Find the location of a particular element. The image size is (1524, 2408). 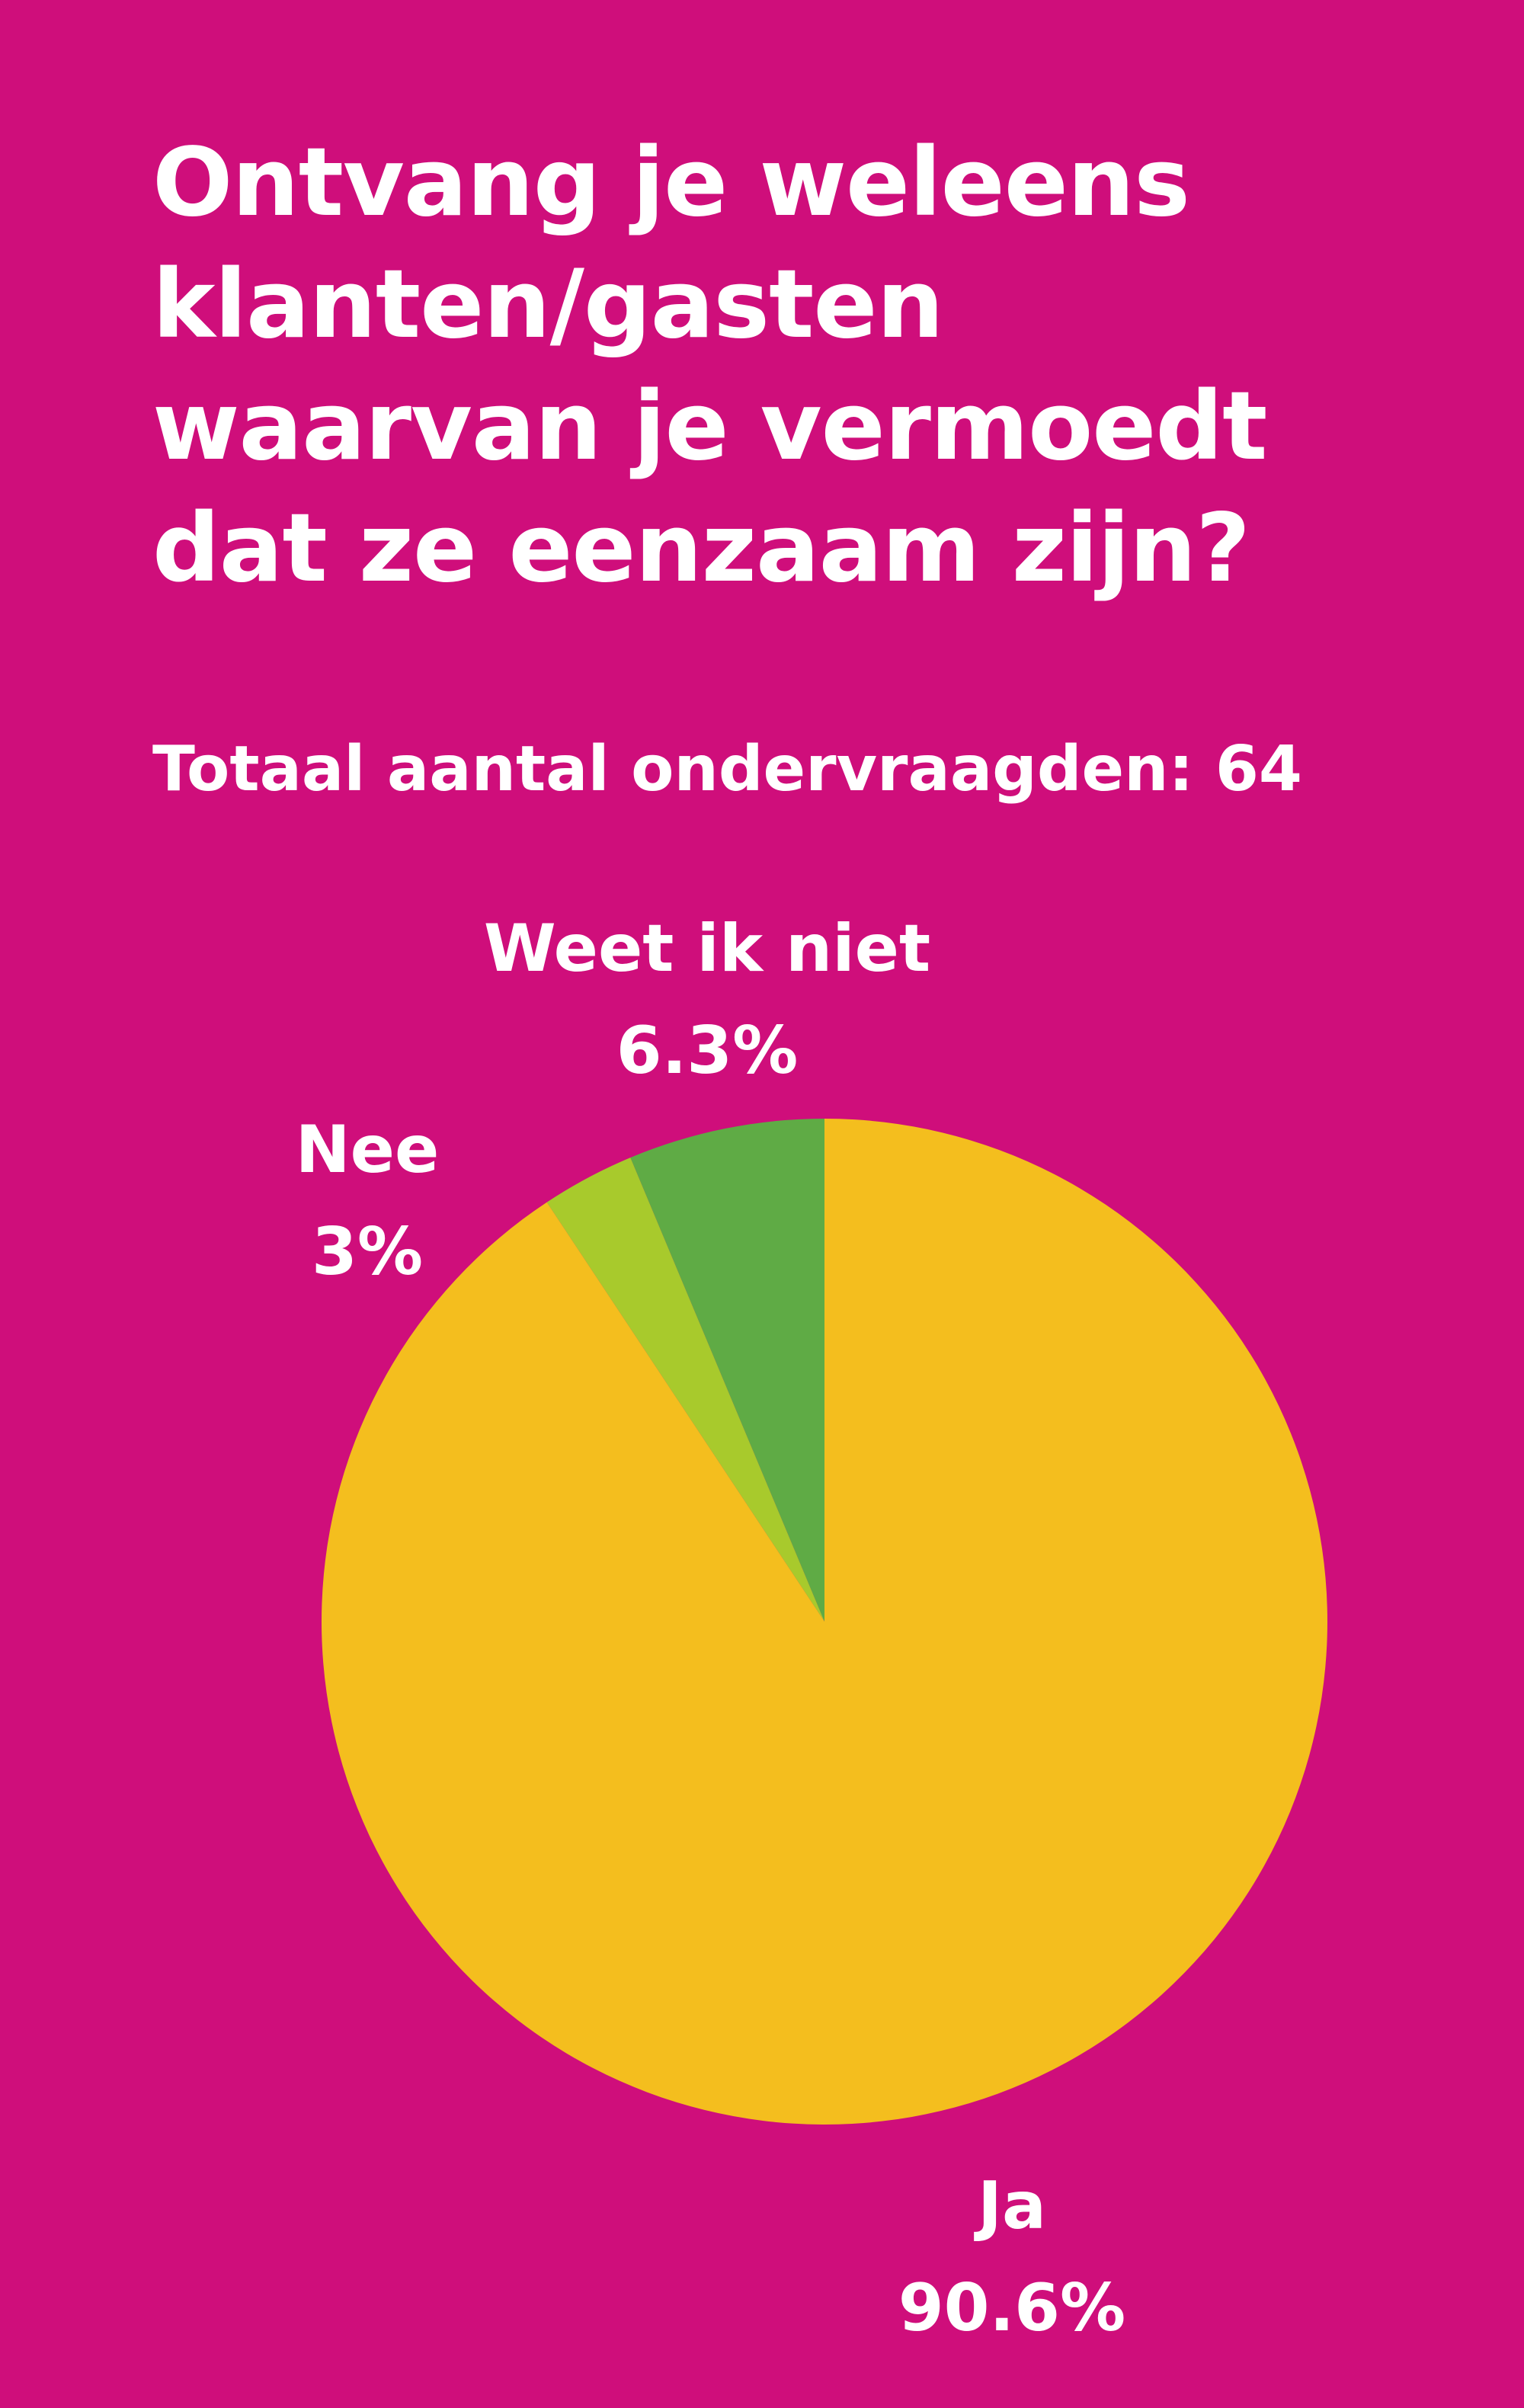

slice-value-nee: 3% is located at coordinates (367, 1252).